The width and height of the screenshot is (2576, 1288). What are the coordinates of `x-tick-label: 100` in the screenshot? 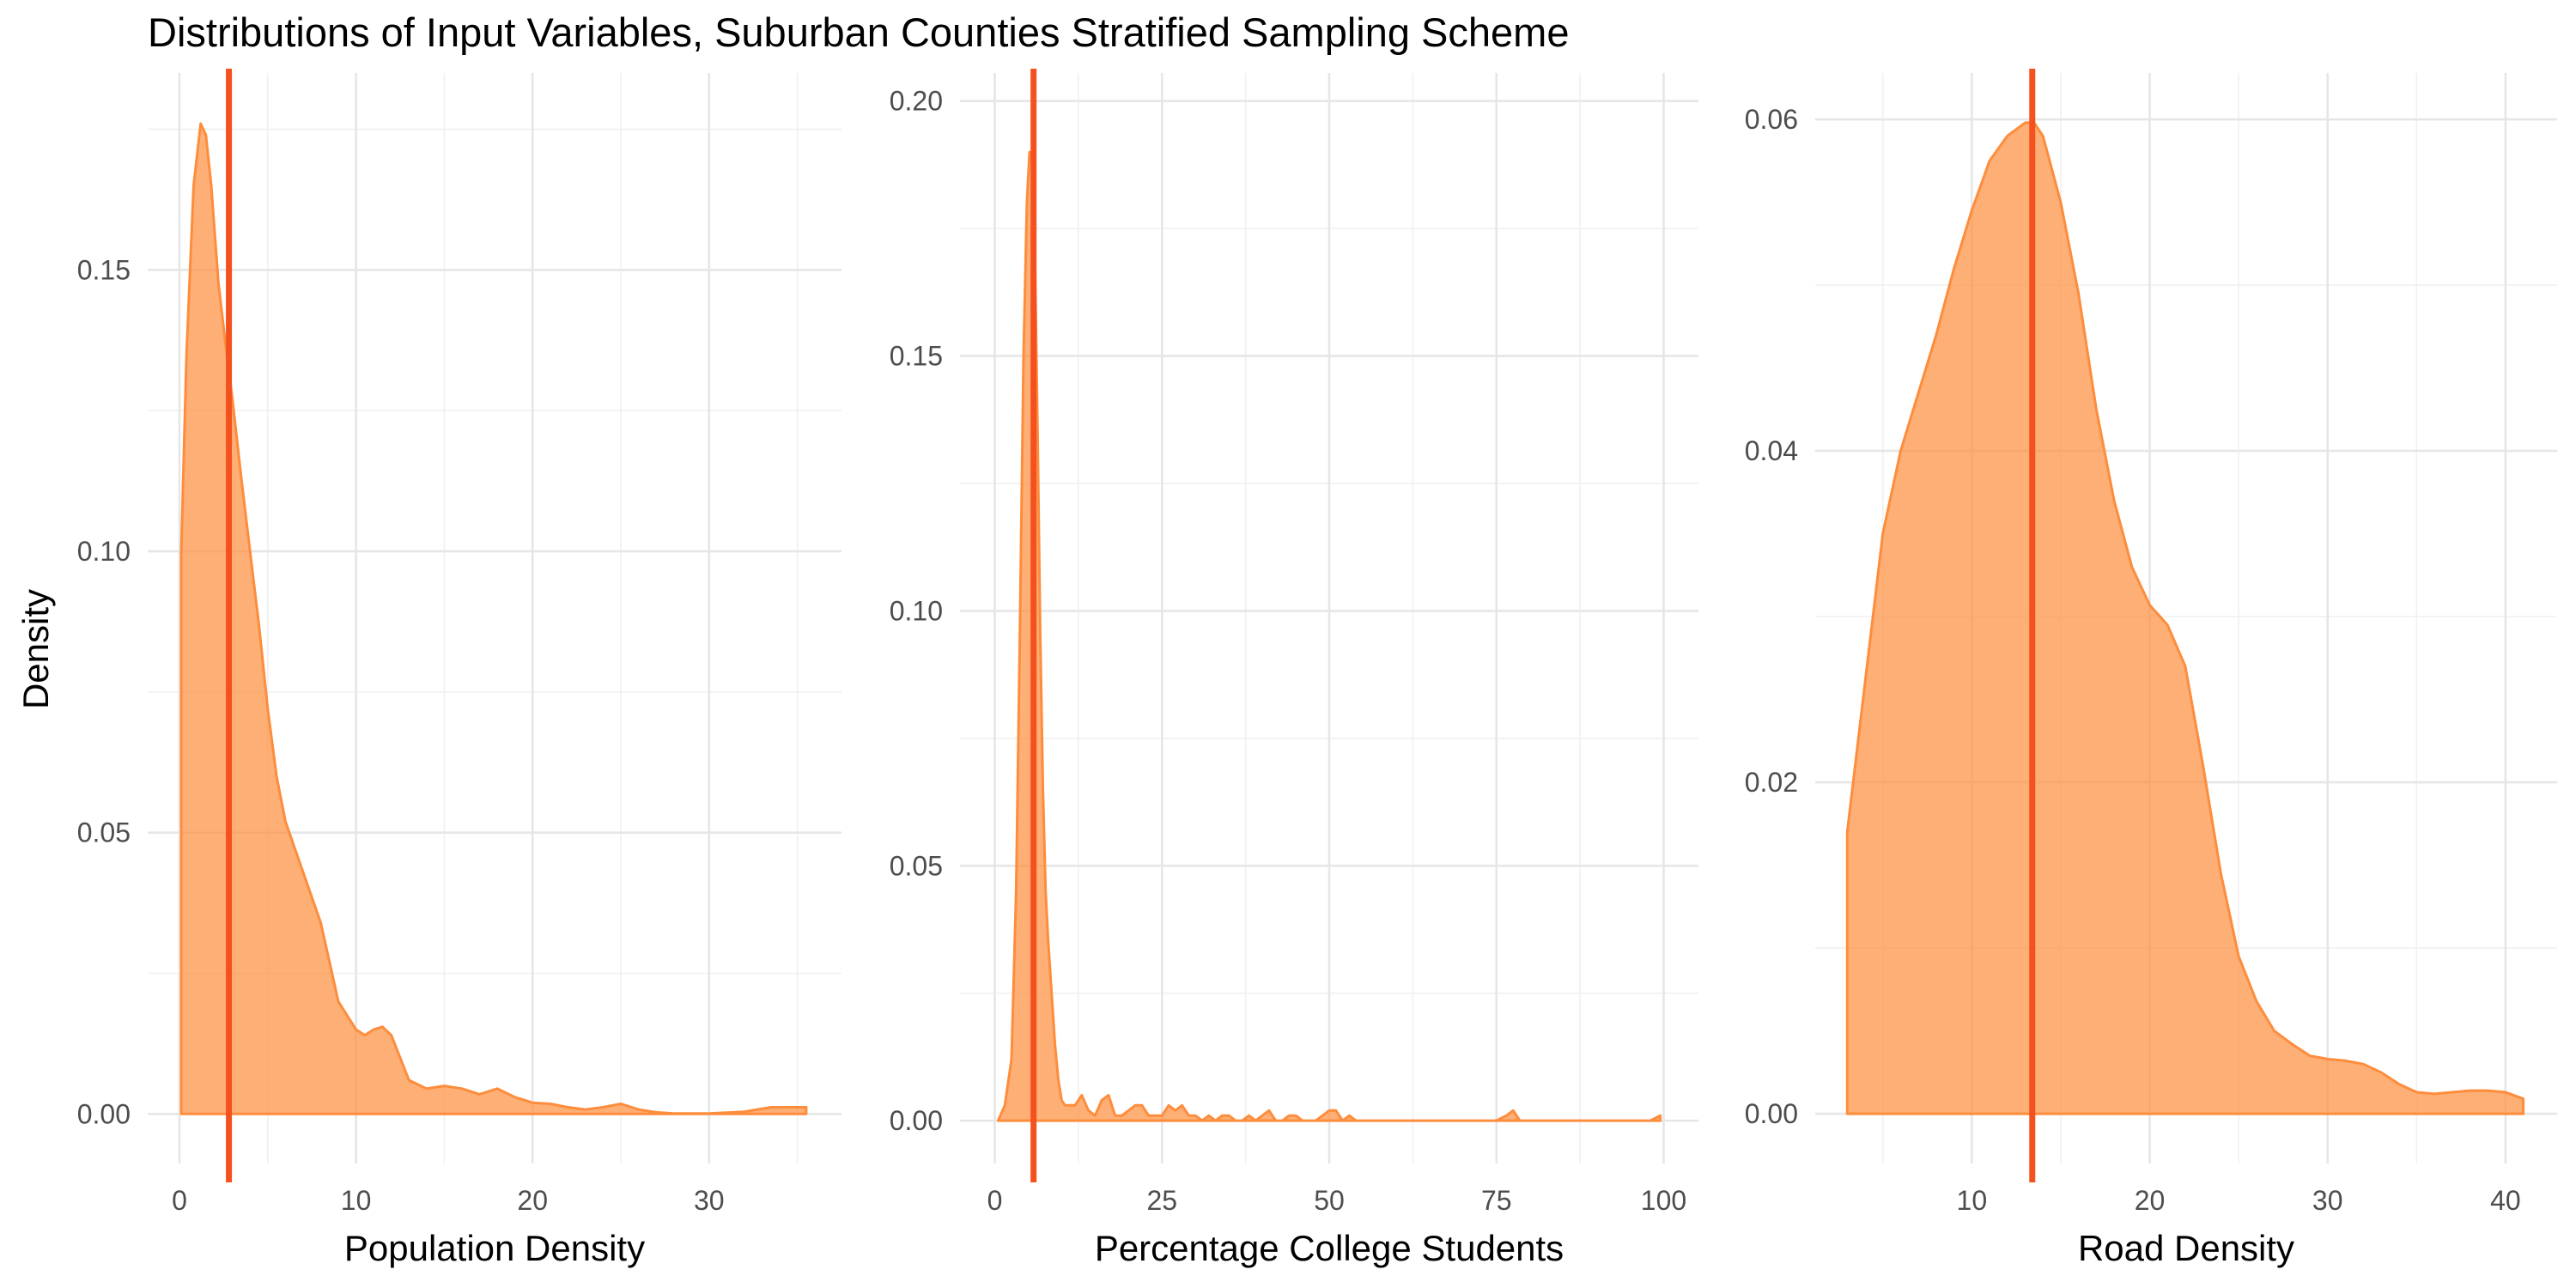 It's located at (1664, 1200).